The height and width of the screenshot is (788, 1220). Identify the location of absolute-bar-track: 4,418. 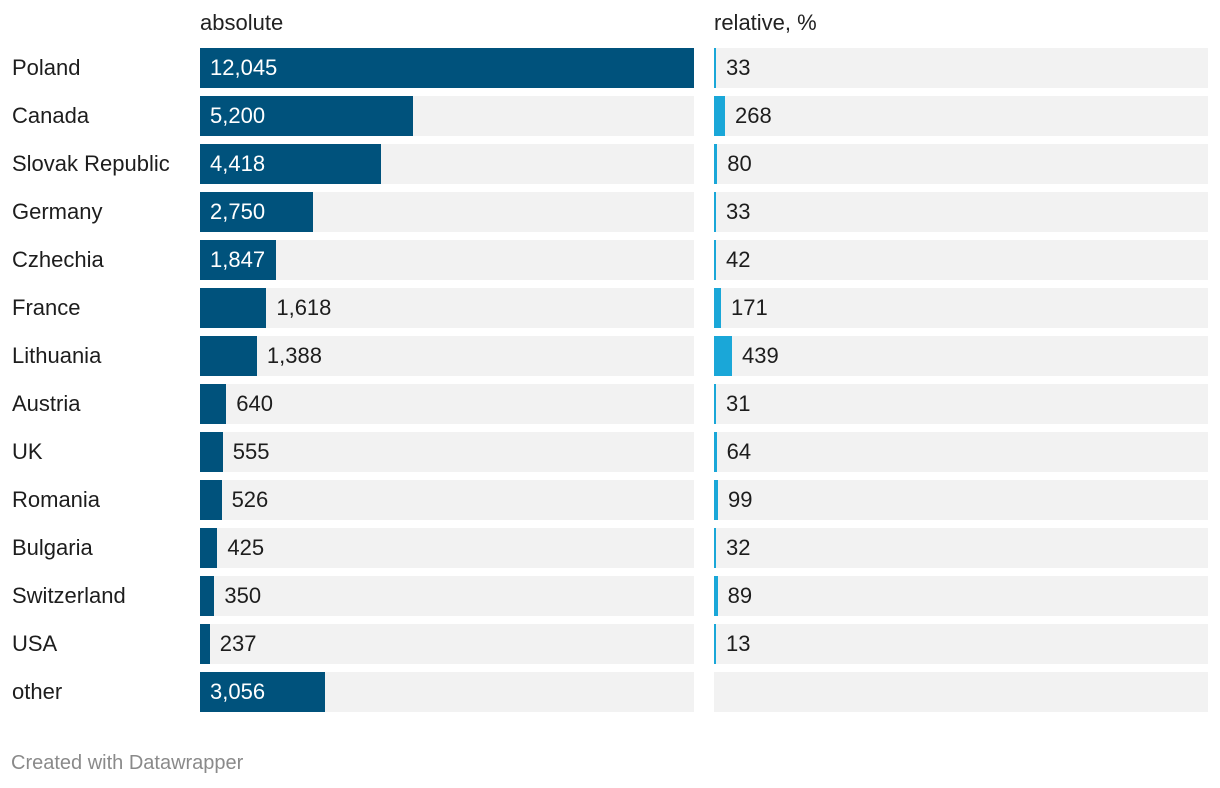
(447, 164).